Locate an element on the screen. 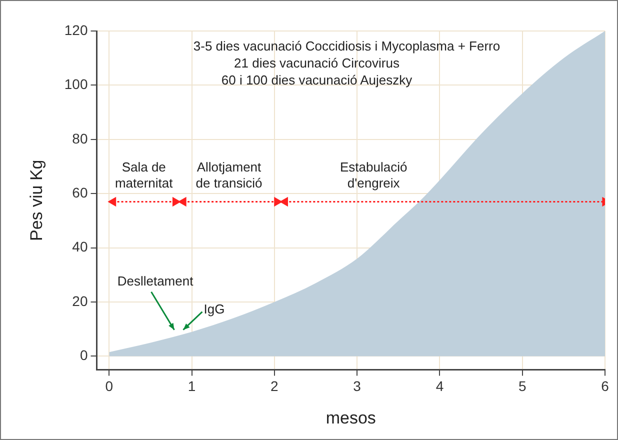 This screenshot has height=440, width=618. x-tick-label: 6 is located at coordinates (605, 386).